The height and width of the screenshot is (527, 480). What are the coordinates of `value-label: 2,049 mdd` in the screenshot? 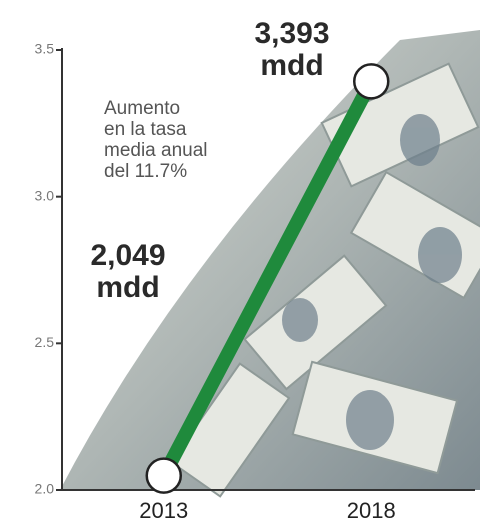 It's located at (128, 271).